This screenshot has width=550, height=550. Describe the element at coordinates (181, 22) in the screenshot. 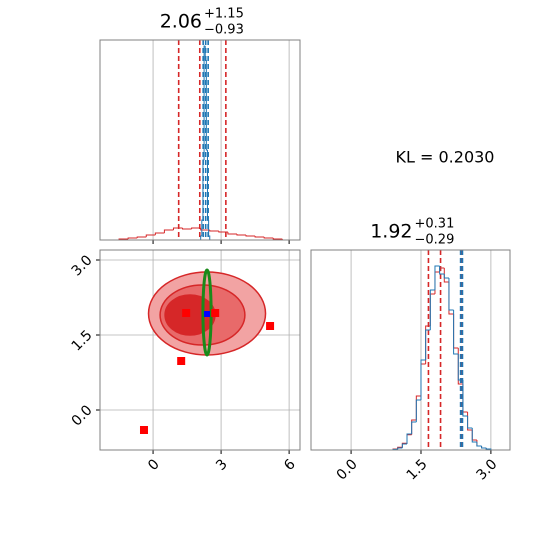

I see `panel-title: 2.06` at that location.